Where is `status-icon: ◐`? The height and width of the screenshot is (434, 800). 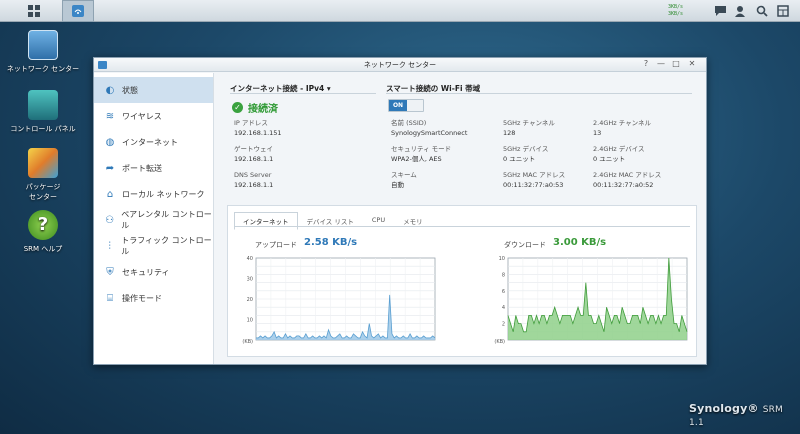
status-icon: ◐ is located at coordinates (110, 90).